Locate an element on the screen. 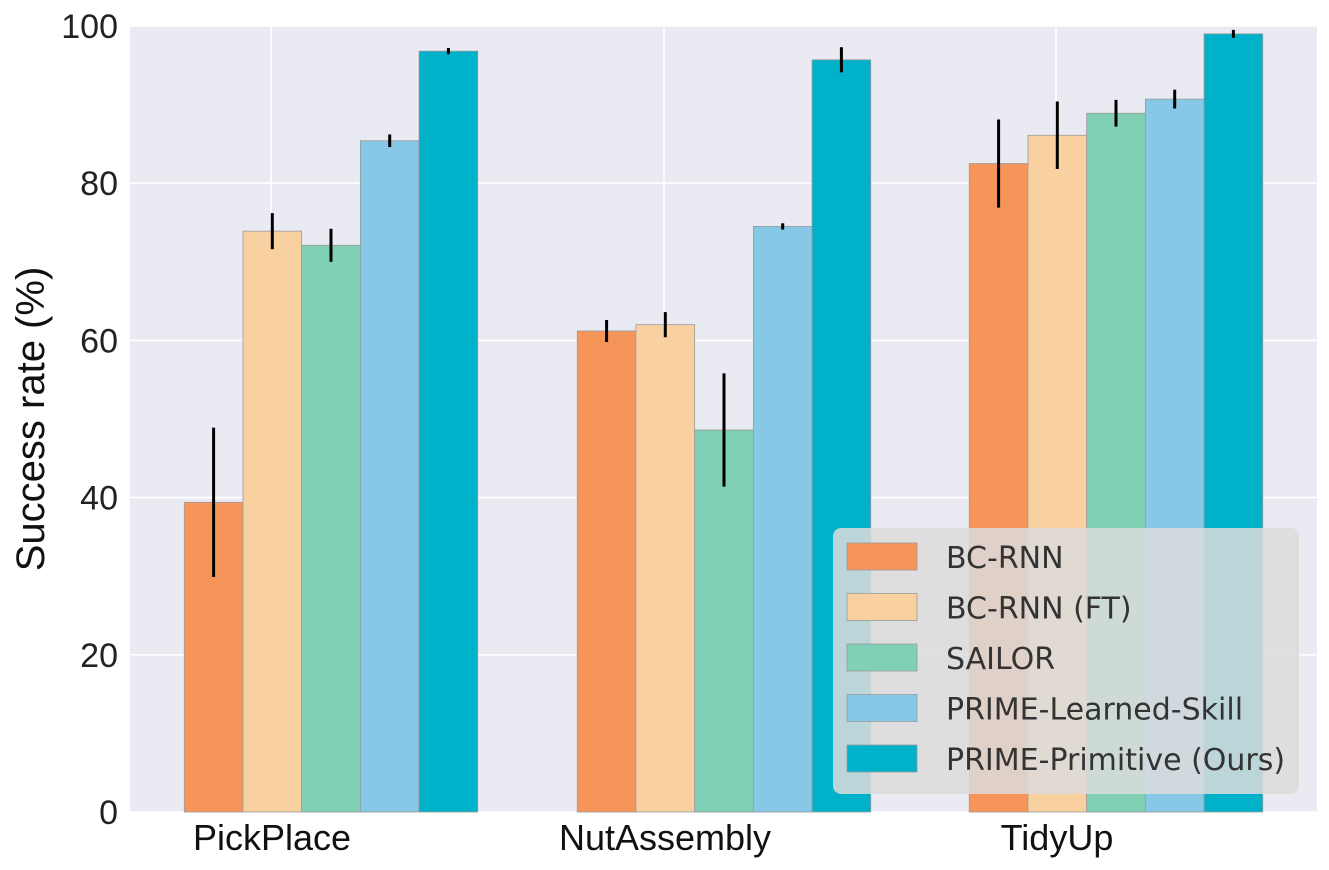  legend-label: BC-RNN is located at coordinates (1005, 558).